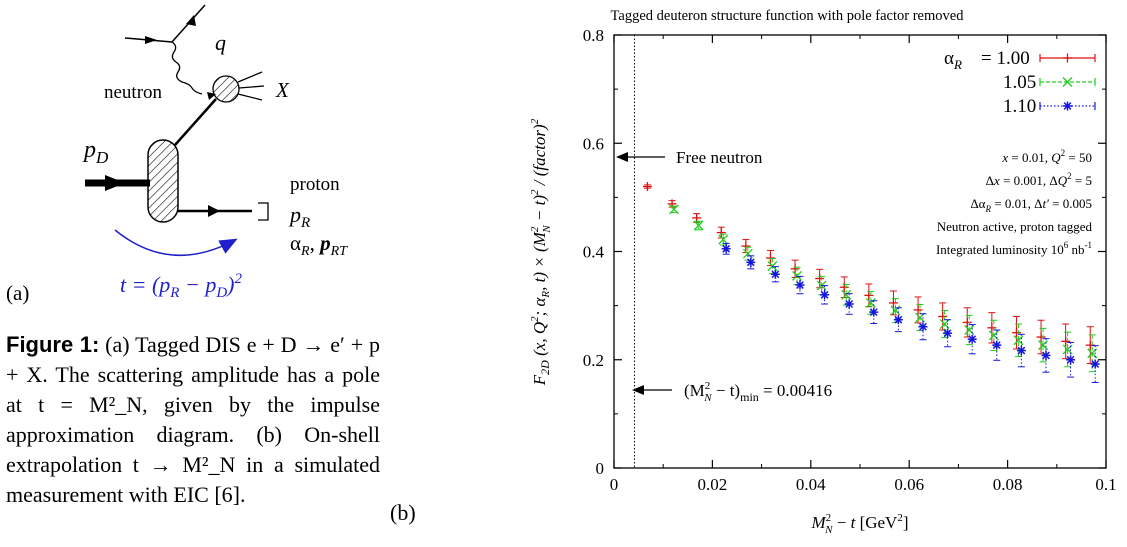  What do you see at coordinates (95, 152) in the screenshot?
I see `pd-label: pD` at bounding box center [95, 152].